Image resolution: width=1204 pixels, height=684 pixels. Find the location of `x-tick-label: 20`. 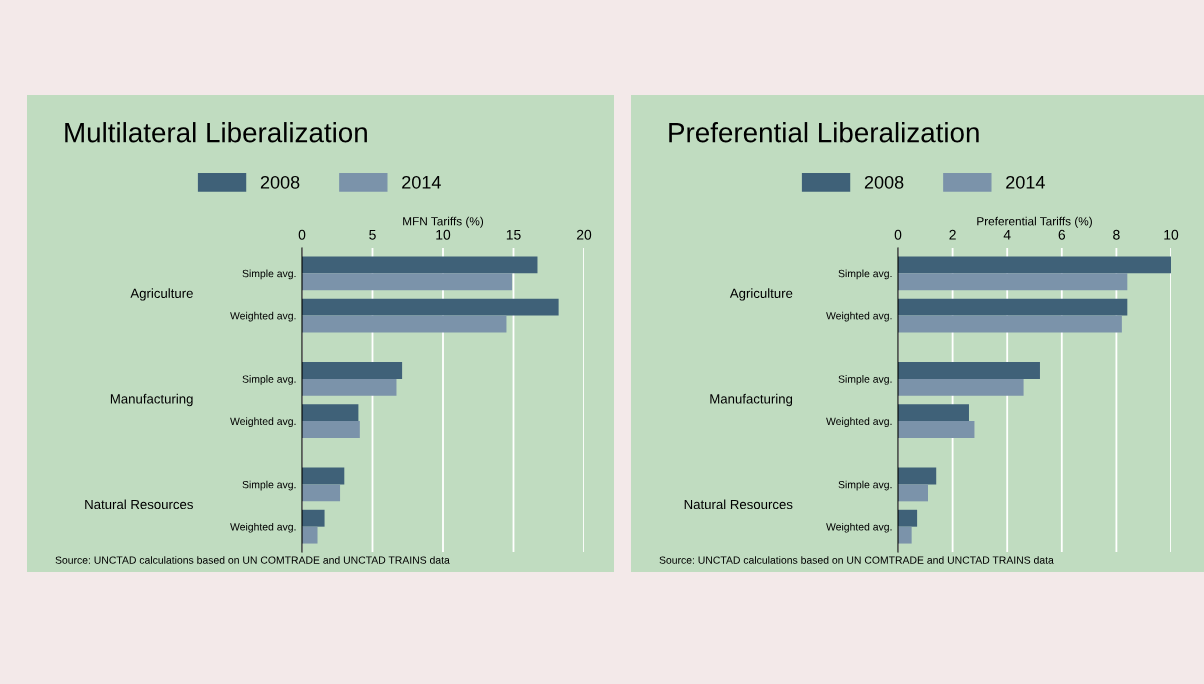

x-tick-label: 20 is located at coordinates (584, 234).